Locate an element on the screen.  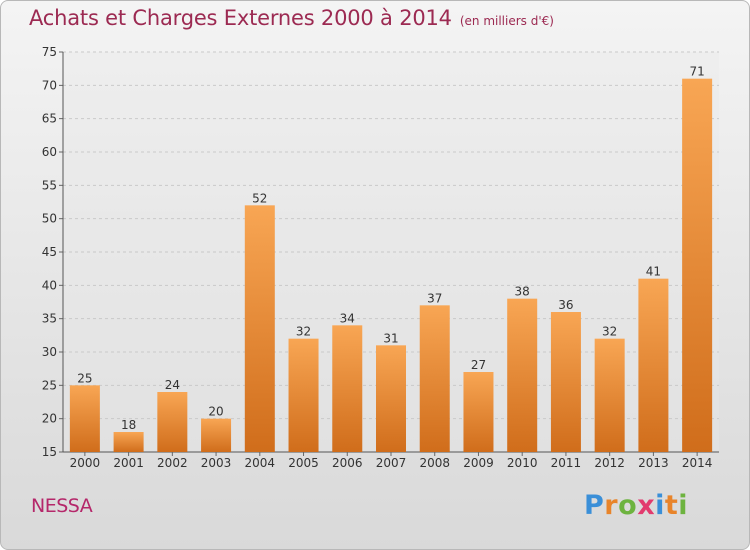
x-tick-label: 2001 is located at coordinates (128, 463).